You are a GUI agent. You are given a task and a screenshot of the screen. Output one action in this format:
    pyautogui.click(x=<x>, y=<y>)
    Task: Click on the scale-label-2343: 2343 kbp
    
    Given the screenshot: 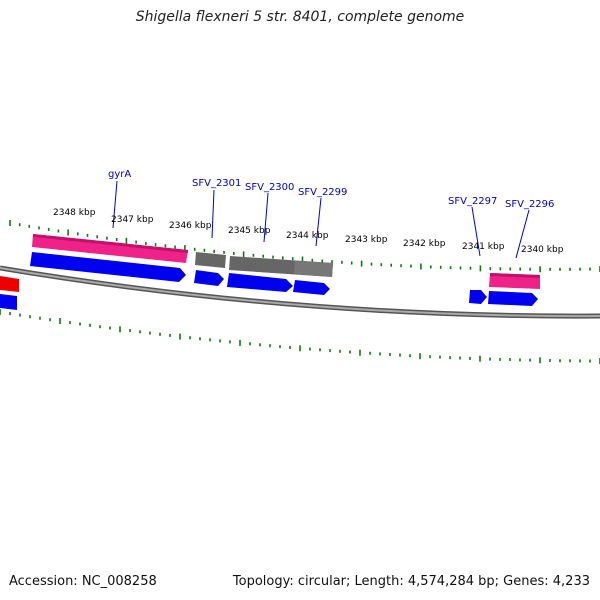 What is the action you would take?
    pyautogui.click(x=366, y=240)
    